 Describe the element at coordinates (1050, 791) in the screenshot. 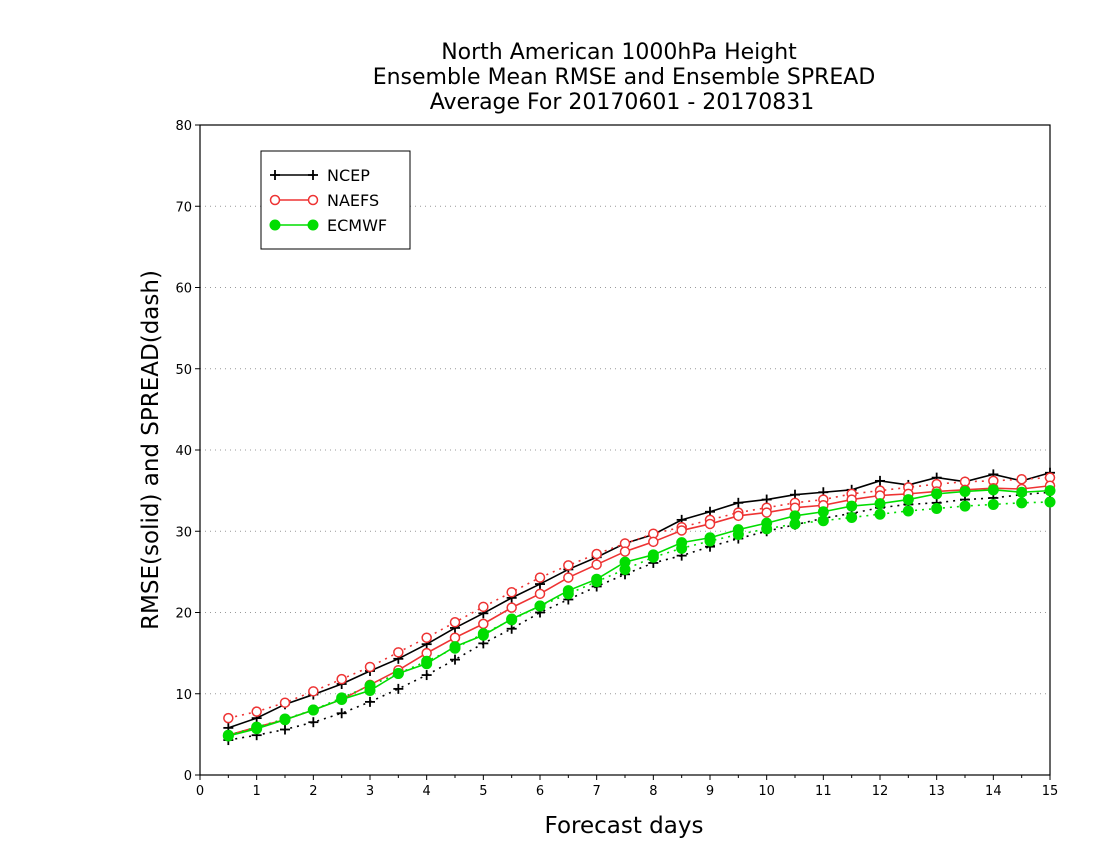

I see `x-tick-label: 15` at that location.